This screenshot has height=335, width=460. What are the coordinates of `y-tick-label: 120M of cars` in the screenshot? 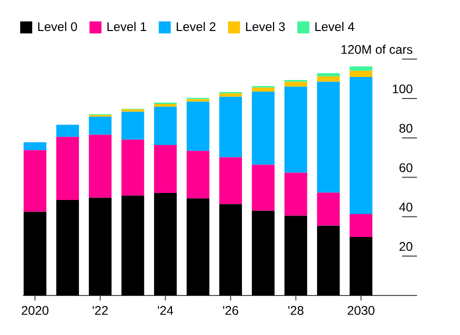 It's located at (377, 49).